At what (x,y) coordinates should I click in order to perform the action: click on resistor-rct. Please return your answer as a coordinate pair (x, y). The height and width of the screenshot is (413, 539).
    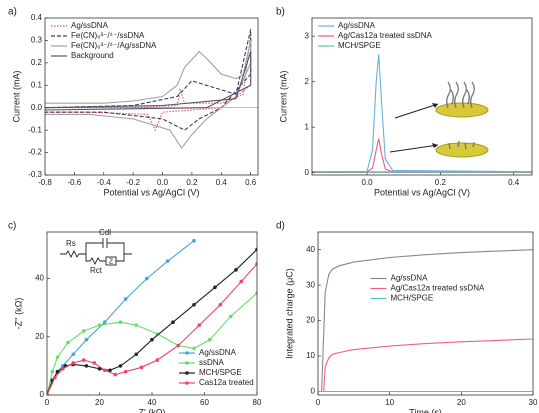
    Looking at the image, I should click on (108, 259).